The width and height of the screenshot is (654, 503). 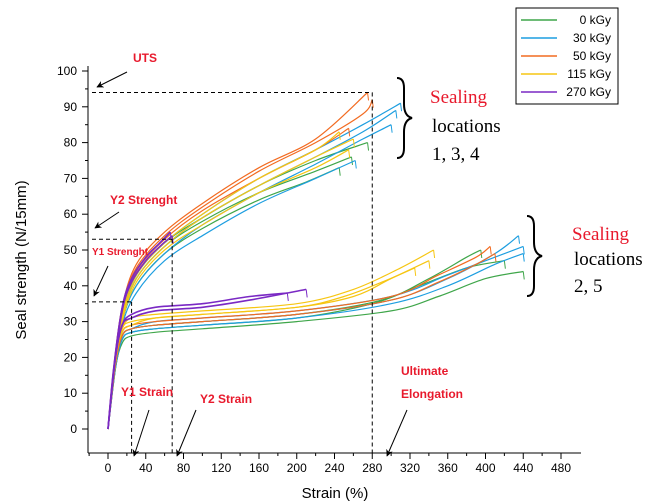 I want to click on uts-label: UTS, so click(x=145, y=58).